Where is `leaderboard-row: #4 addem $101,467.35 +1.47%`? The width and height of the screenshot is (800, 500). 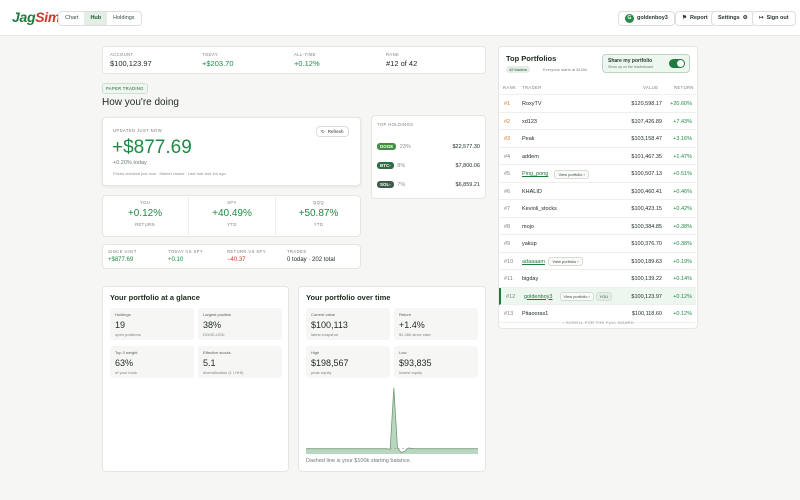 leaderboard-row: #4 addem $101,467.35 +1.47% is located at coordinates (597, 156).